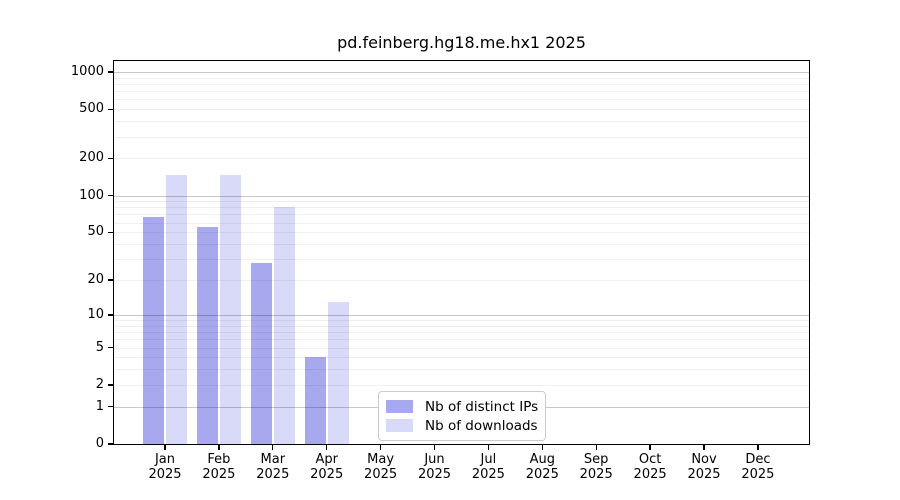 This screenshot has width=900, height=500. I want to click on y-tick-label: 0, so click(99, 443).